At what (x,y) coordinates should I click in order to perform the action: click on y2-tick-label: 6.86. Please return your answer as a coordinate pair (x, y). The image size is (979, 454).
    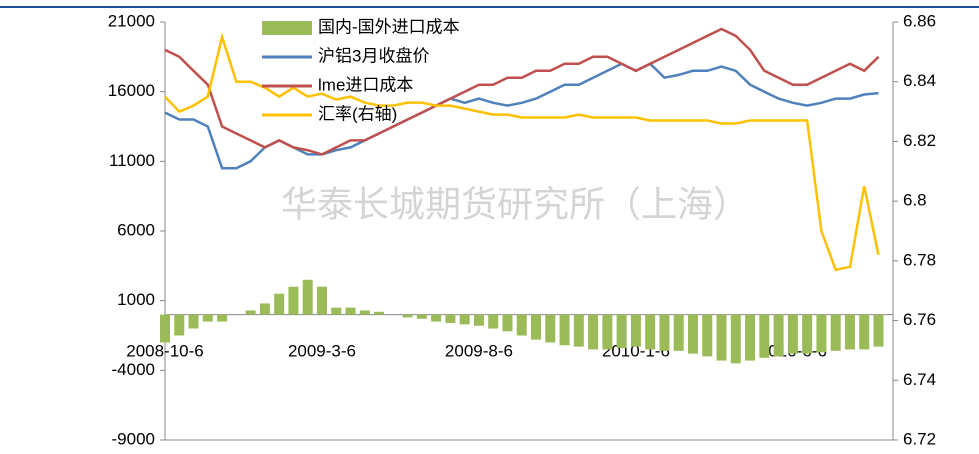
    Looking at the image, I should click on (919, 20).